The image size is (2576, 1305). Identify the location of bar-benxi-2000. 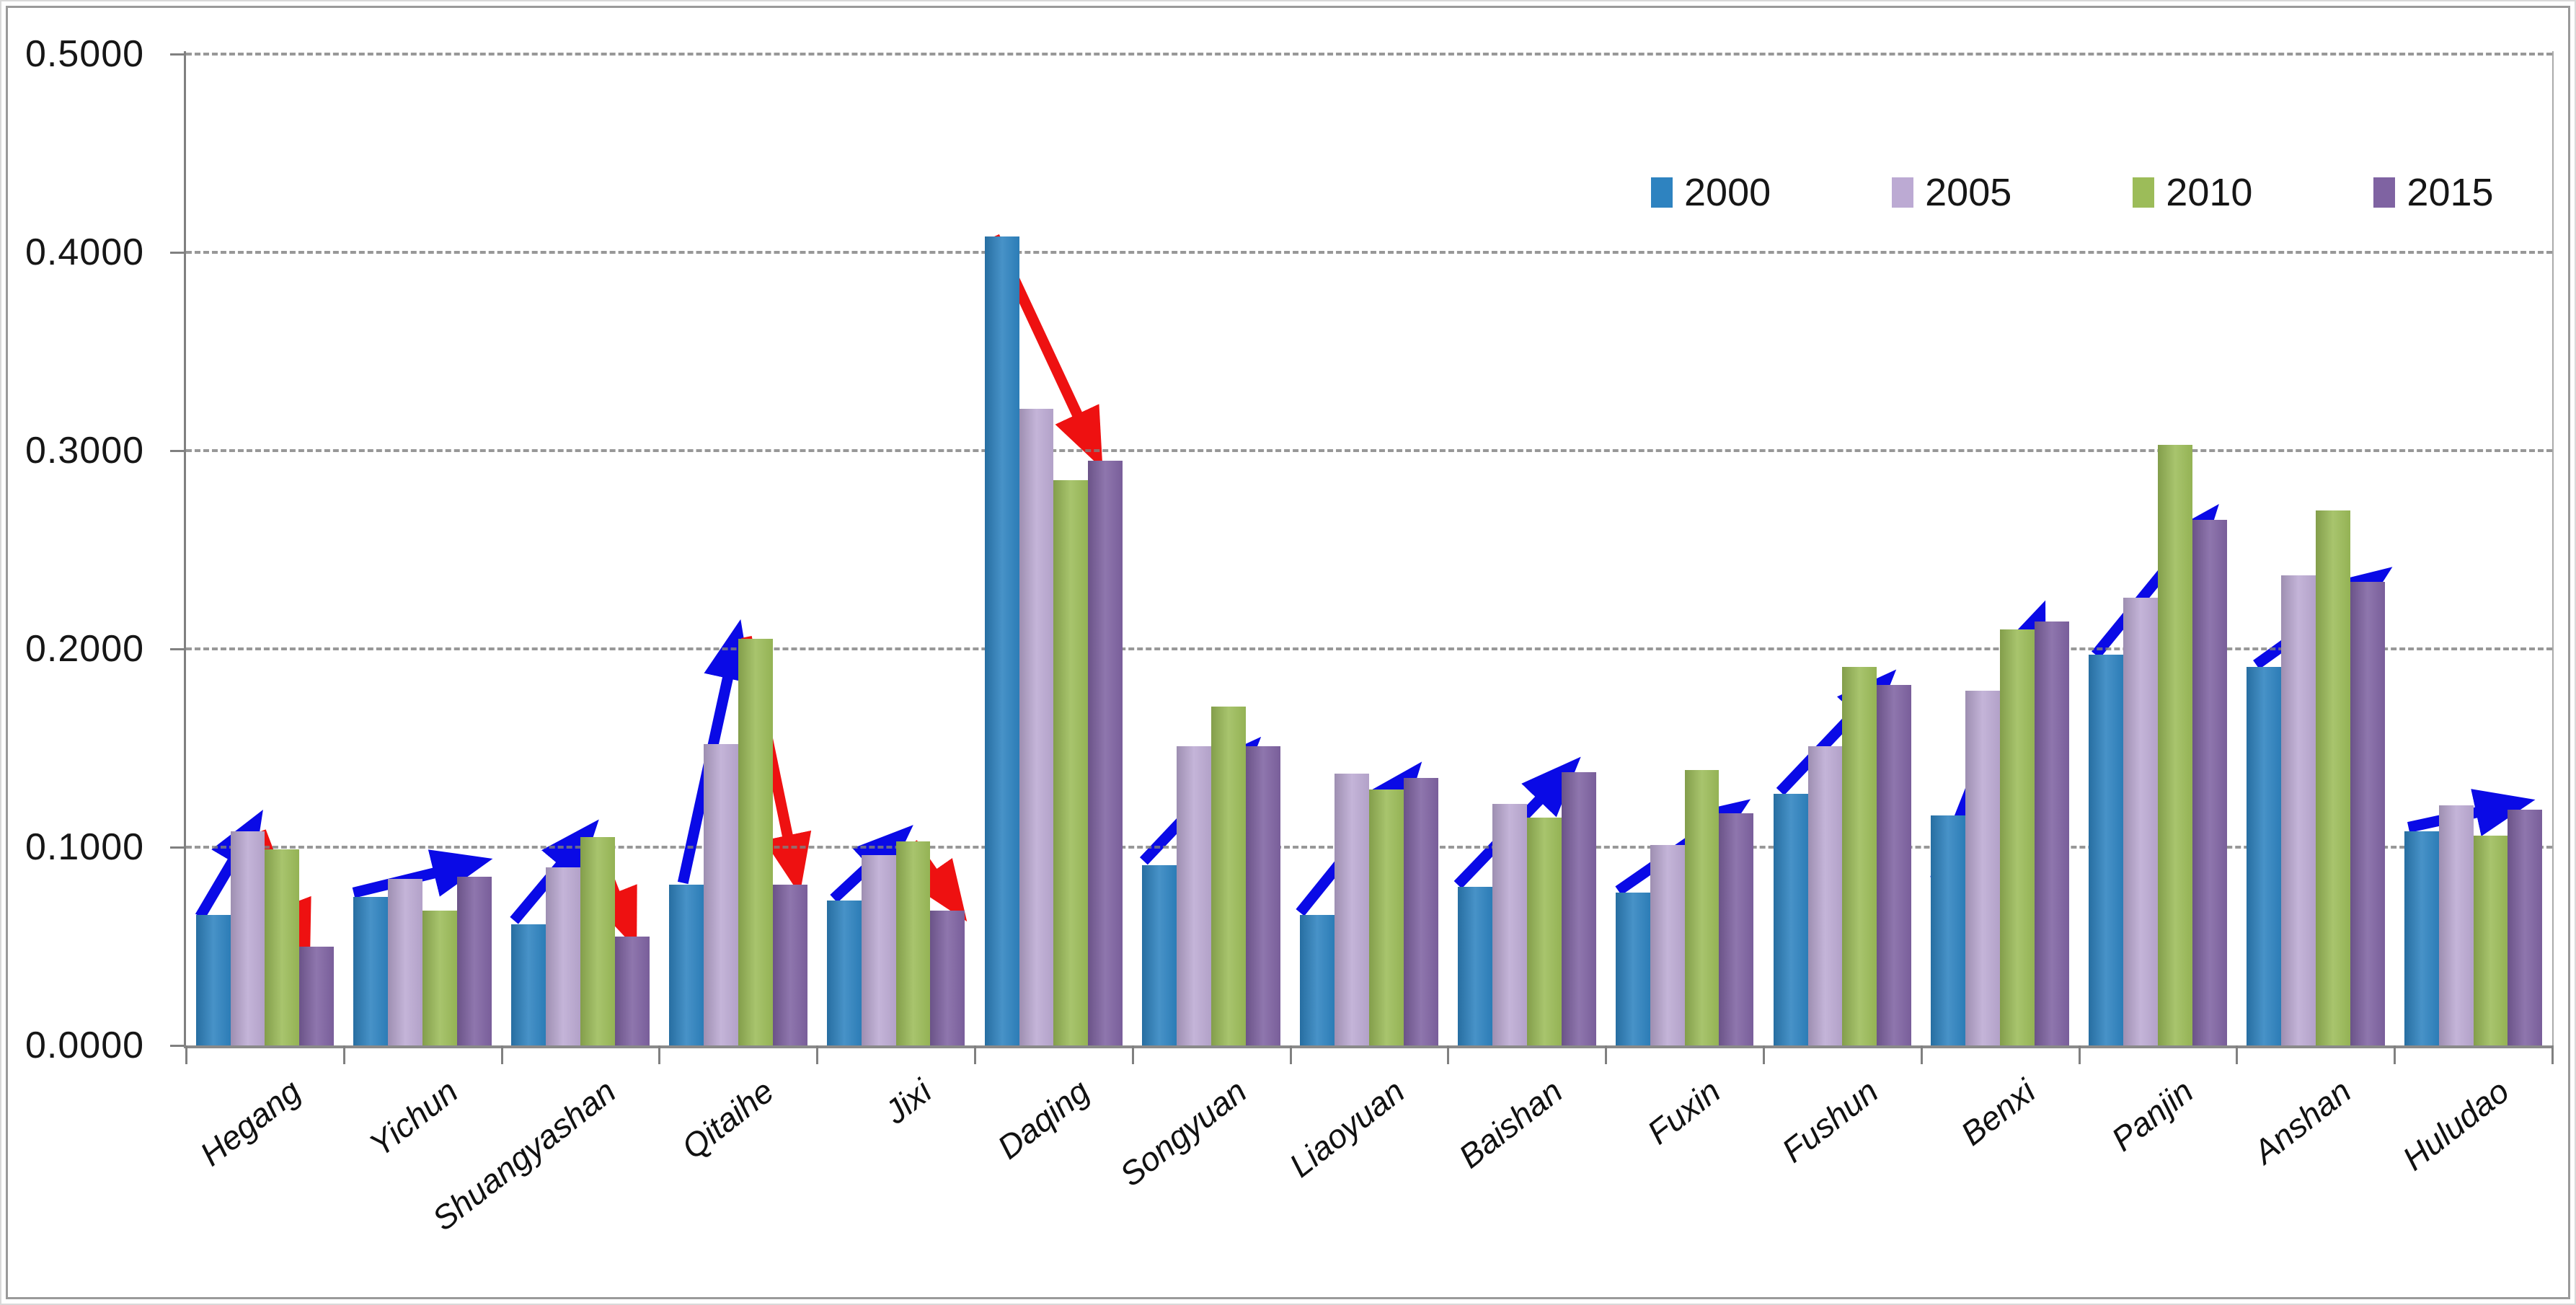
(1948, 930).